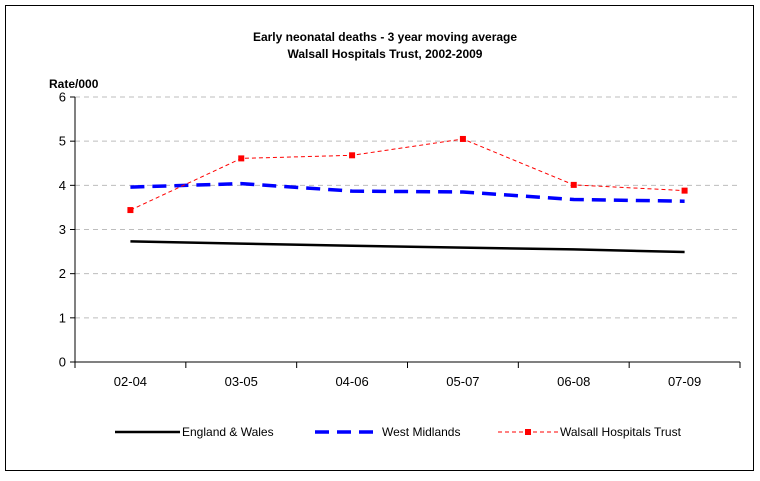 This screenshot has height=481, width=760. I want to click on x-tick-label: 04-06, so click(351, 381).